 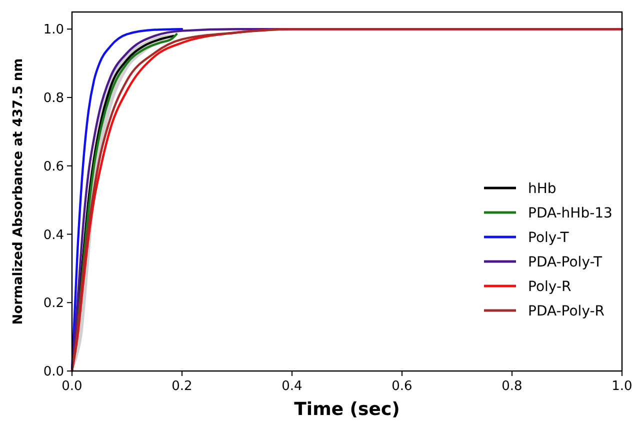 I want to click on legend-label: Poly-R, so click(x=550, y=286).